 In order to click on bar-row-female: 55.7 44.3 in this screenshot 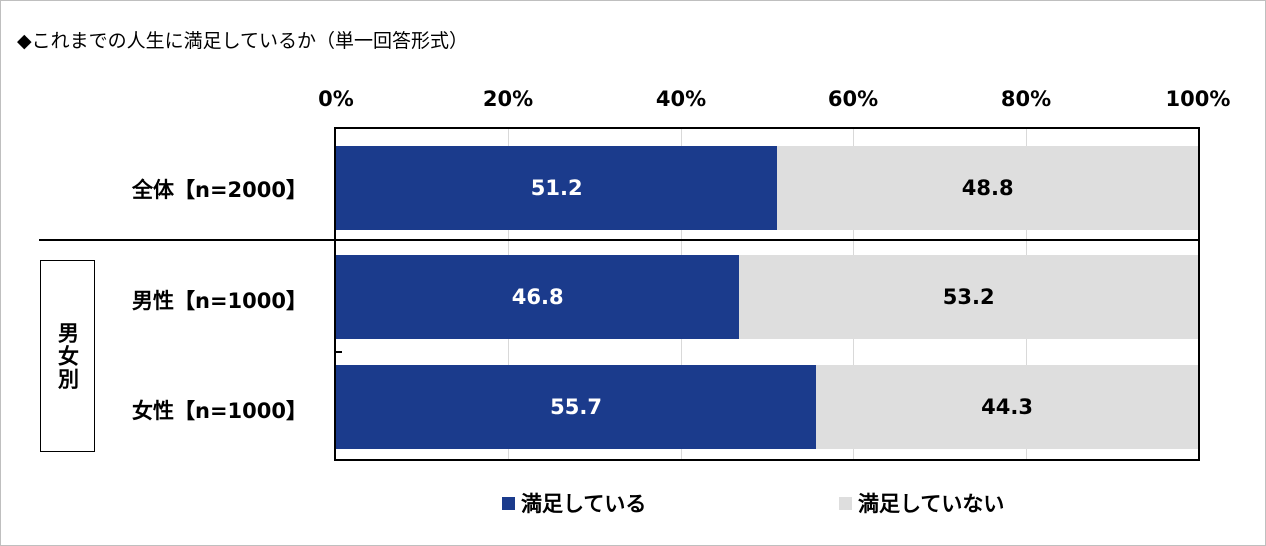, I will do `click(767, 407)`.